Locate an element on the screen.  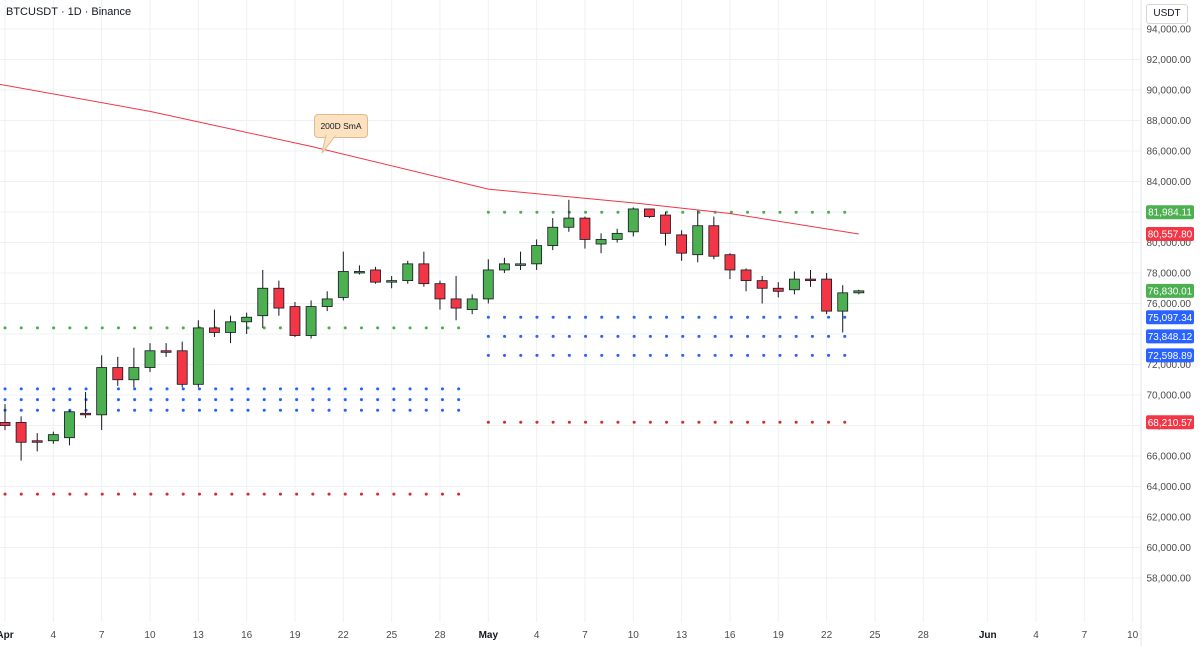
price-label-text: 80,557.80 is located at coordinates (1170, 234).